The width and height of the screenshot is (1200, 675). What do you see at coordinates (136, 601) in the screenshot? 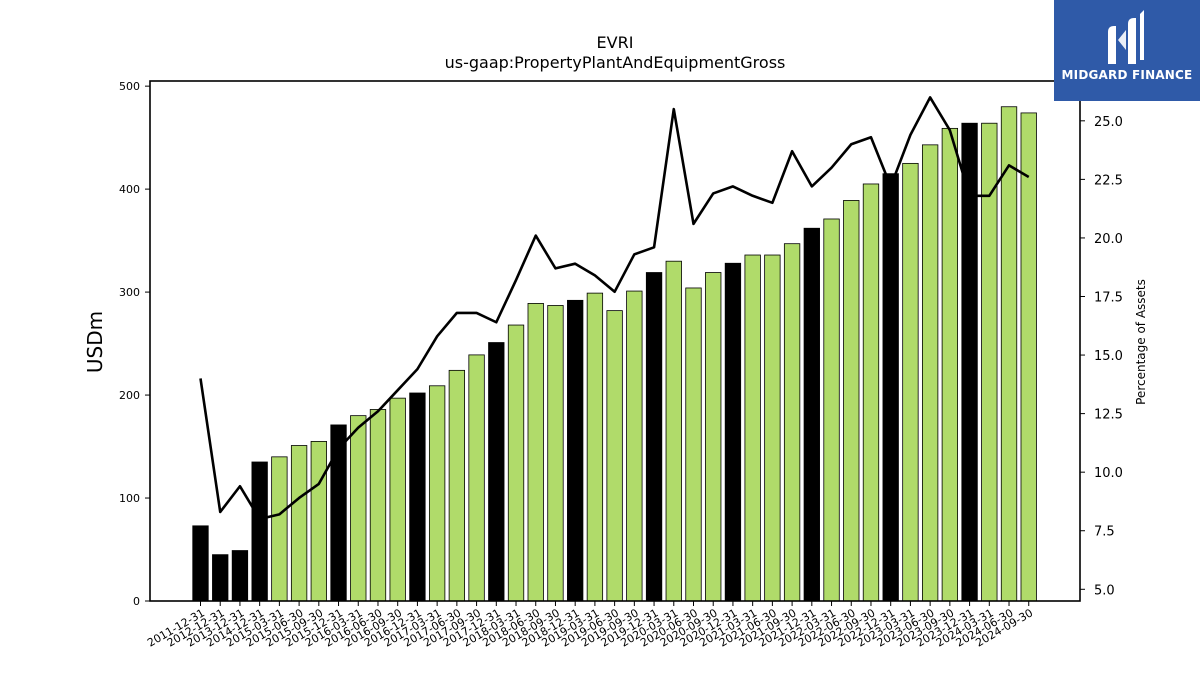
I see `y-tick-label: 0` at bounding box center [136, 601].